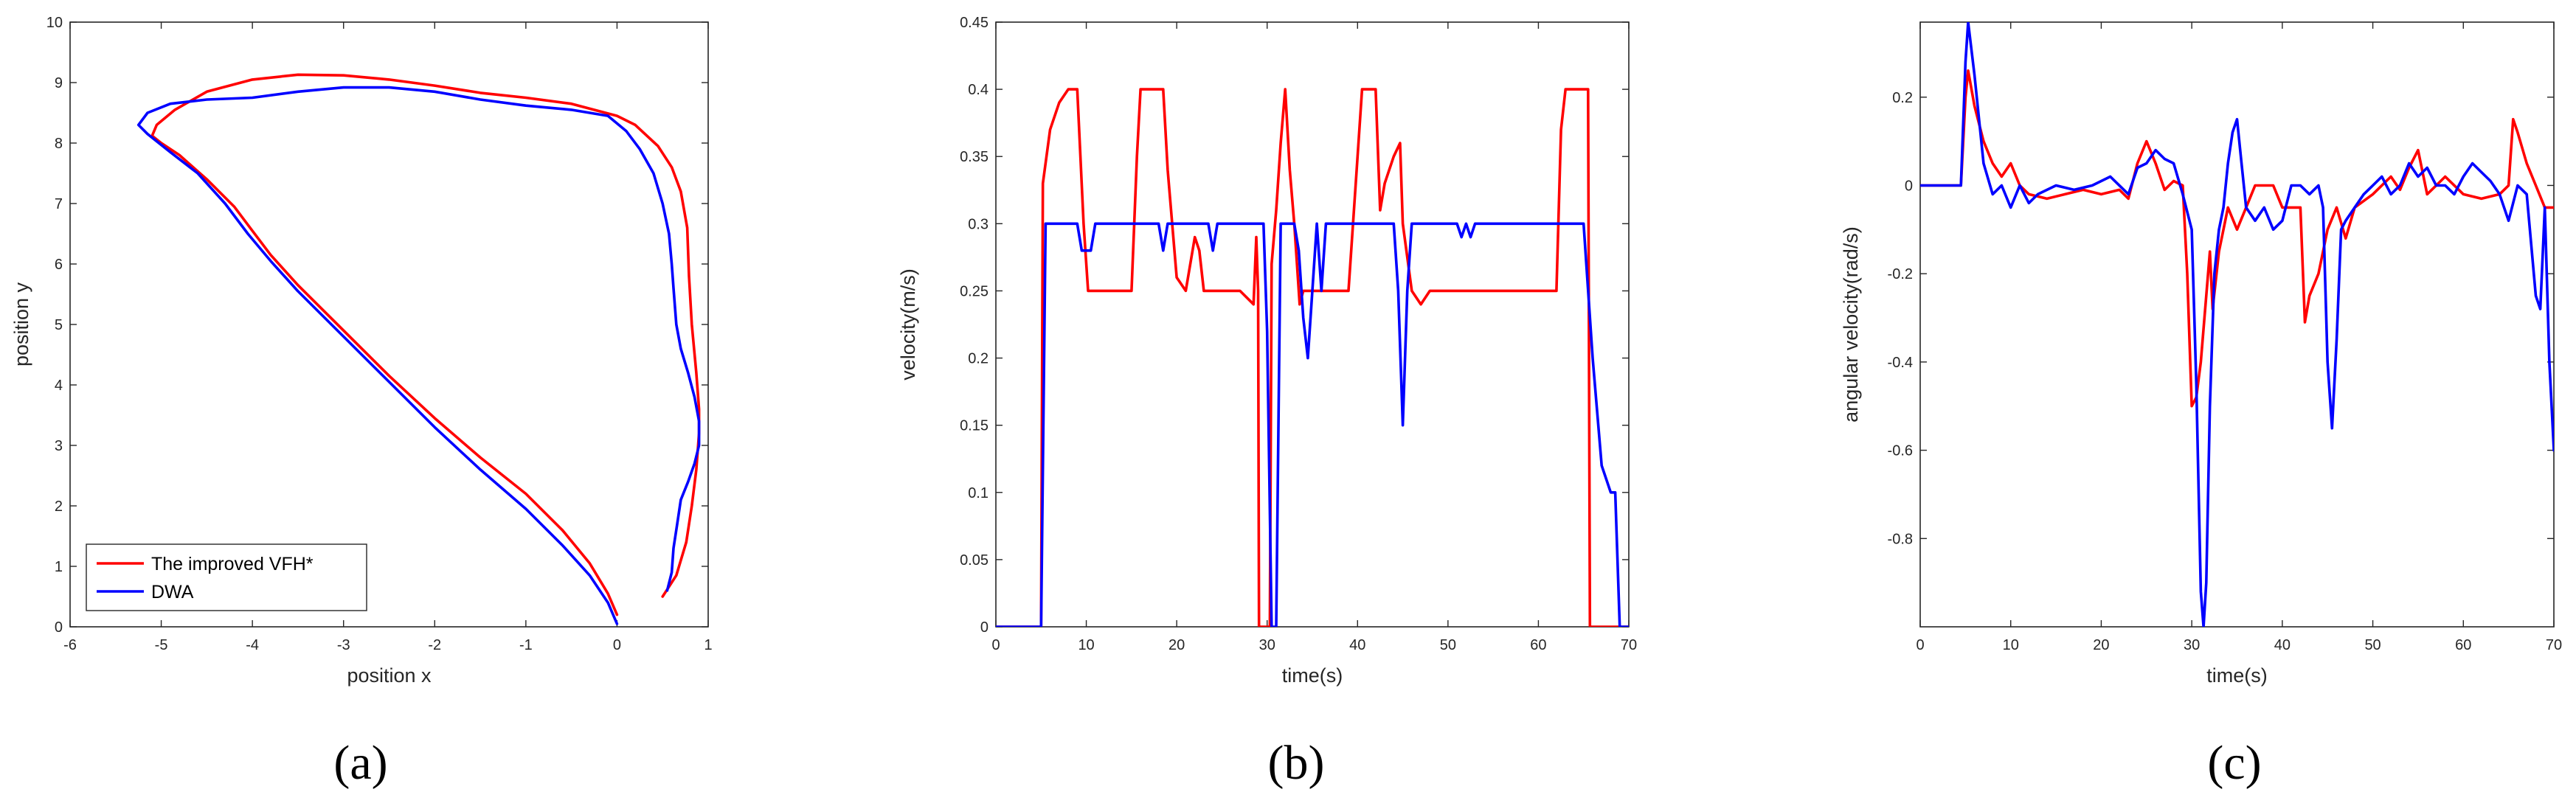  I want to click on y-tick-label: -0.4, so click(1901, 363).